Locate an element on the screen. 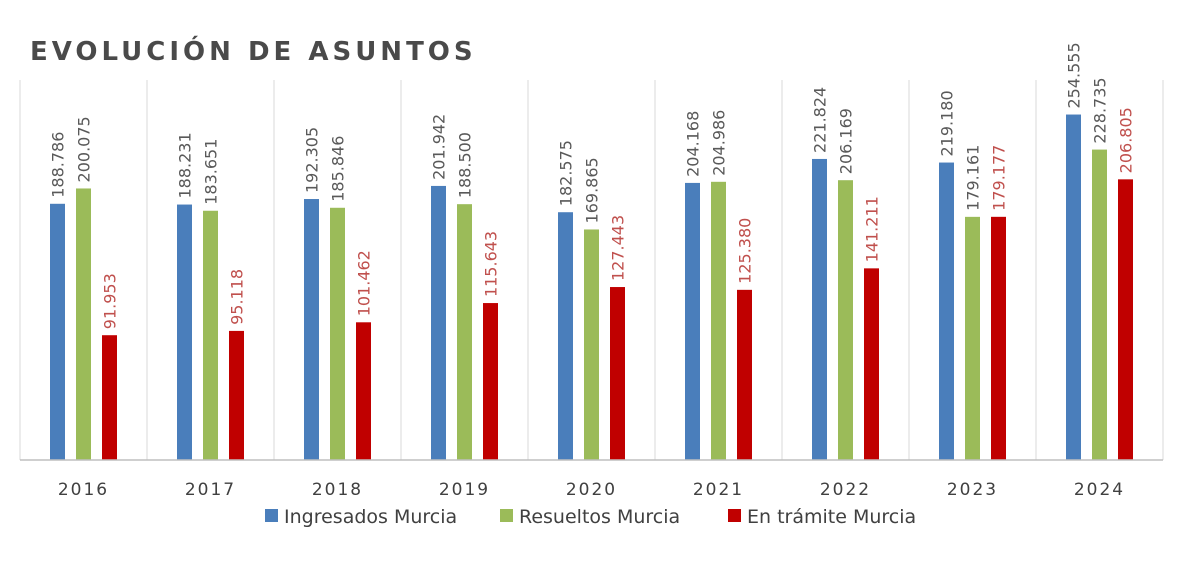 The image size is (1200, 587). data-label: 179.177 is located at coordinates (999, 178).